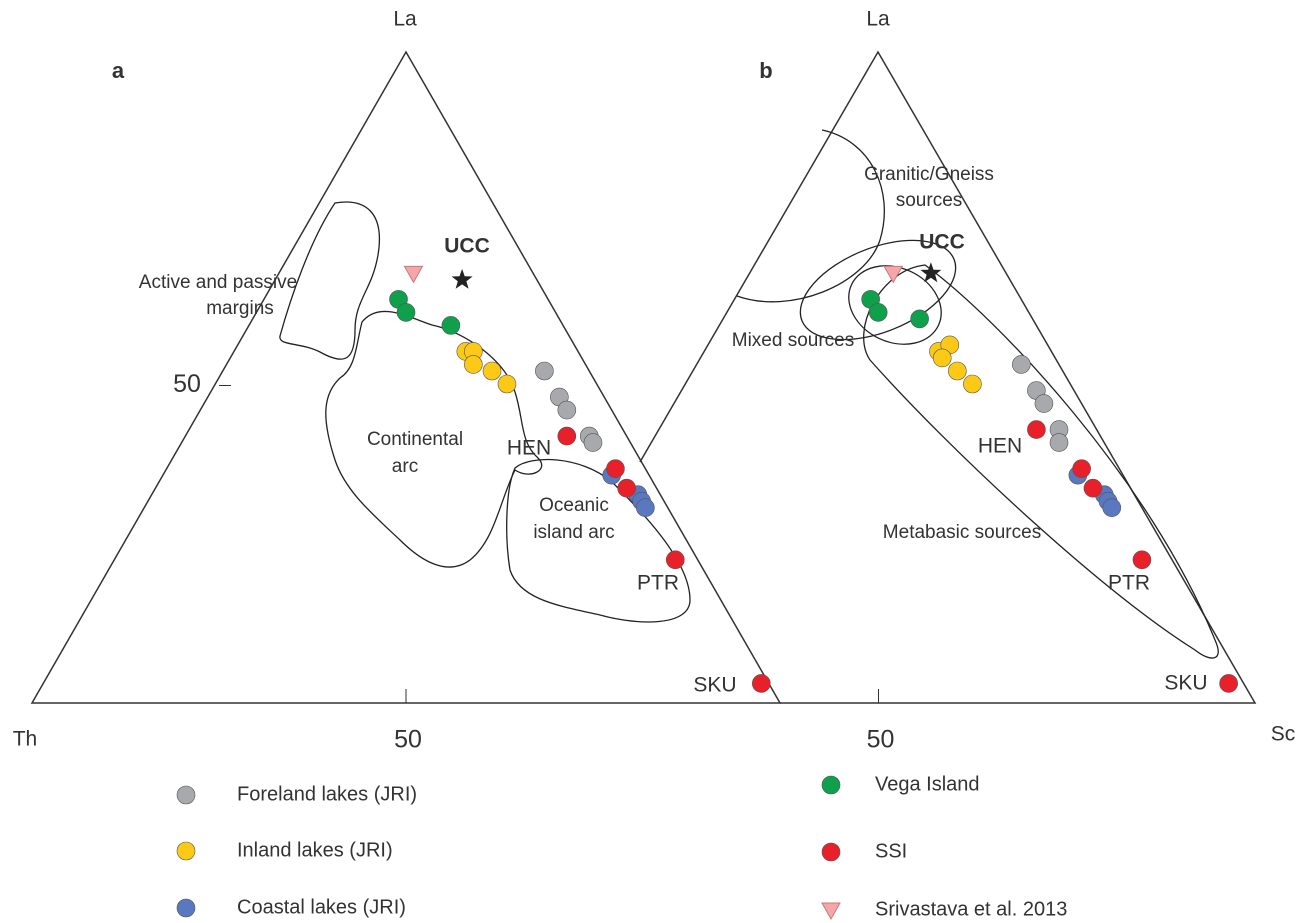 This screenshot has width=1308, height=923. I want to click on region-label: margins, so click(240, 308).